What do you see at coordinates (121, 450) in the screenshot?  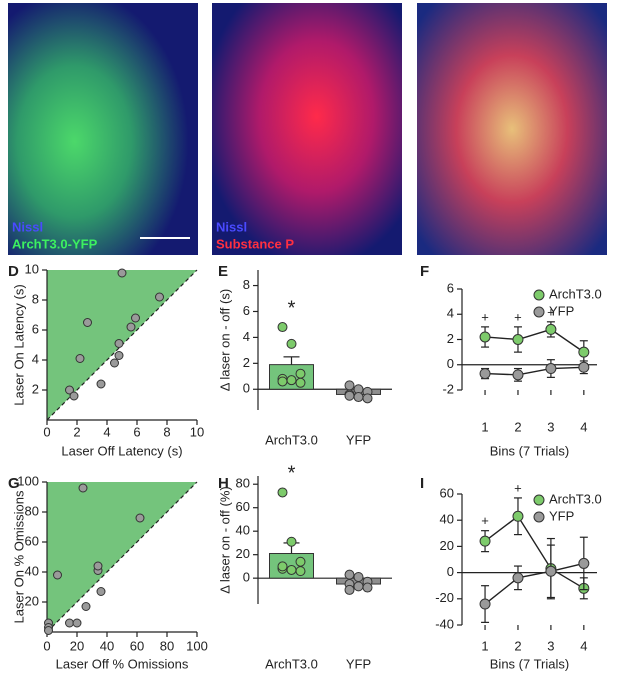 I see `x-axis-label: Laser Off Latency (s)` at bounding box center [121, 450].